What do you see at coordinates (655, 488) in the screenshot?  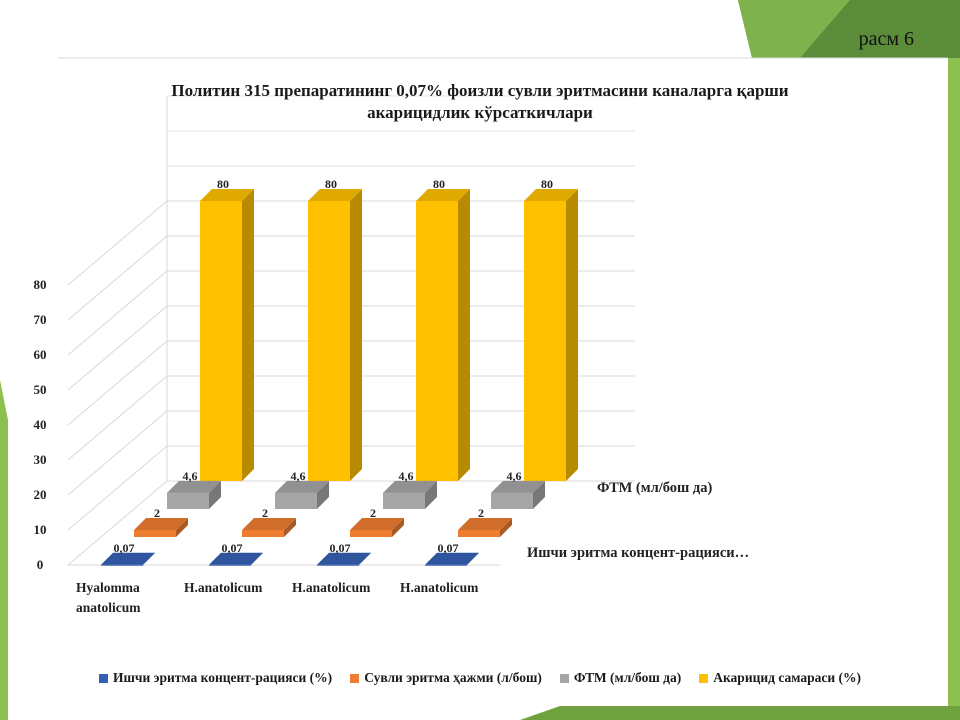 I see `depth-axis-label-back: ФТМ (мл/бош да)` at bounding box center [655, 488].